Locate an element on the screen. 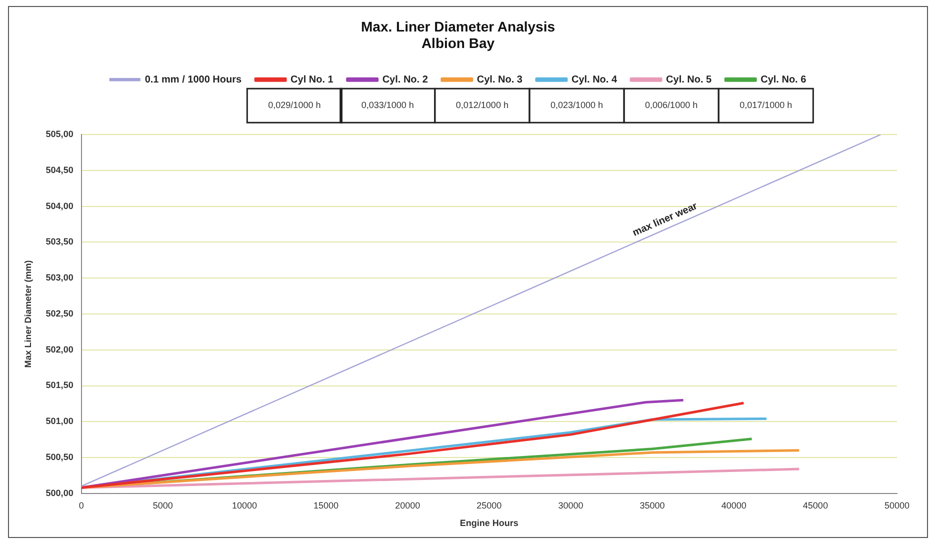 This screenshot has width=938, height=547. x-tick-label: 25000 is located at coordinates (489, 505).